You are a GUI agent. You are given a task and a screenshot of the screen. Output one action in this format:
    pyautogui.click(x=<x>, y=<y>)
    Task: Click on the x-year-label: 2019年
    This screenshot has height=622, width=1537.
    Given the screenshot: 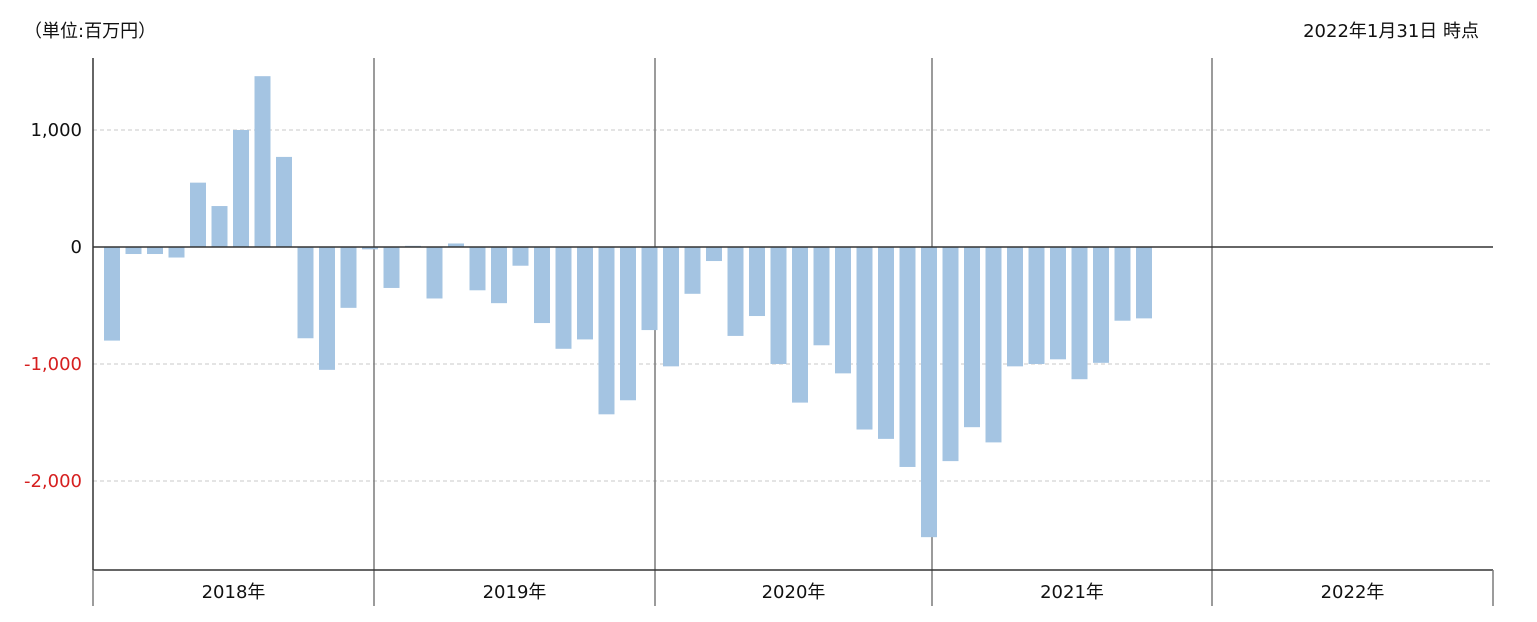 What is the action you would take?
    pyautogui.click(x=515, y=592)
    